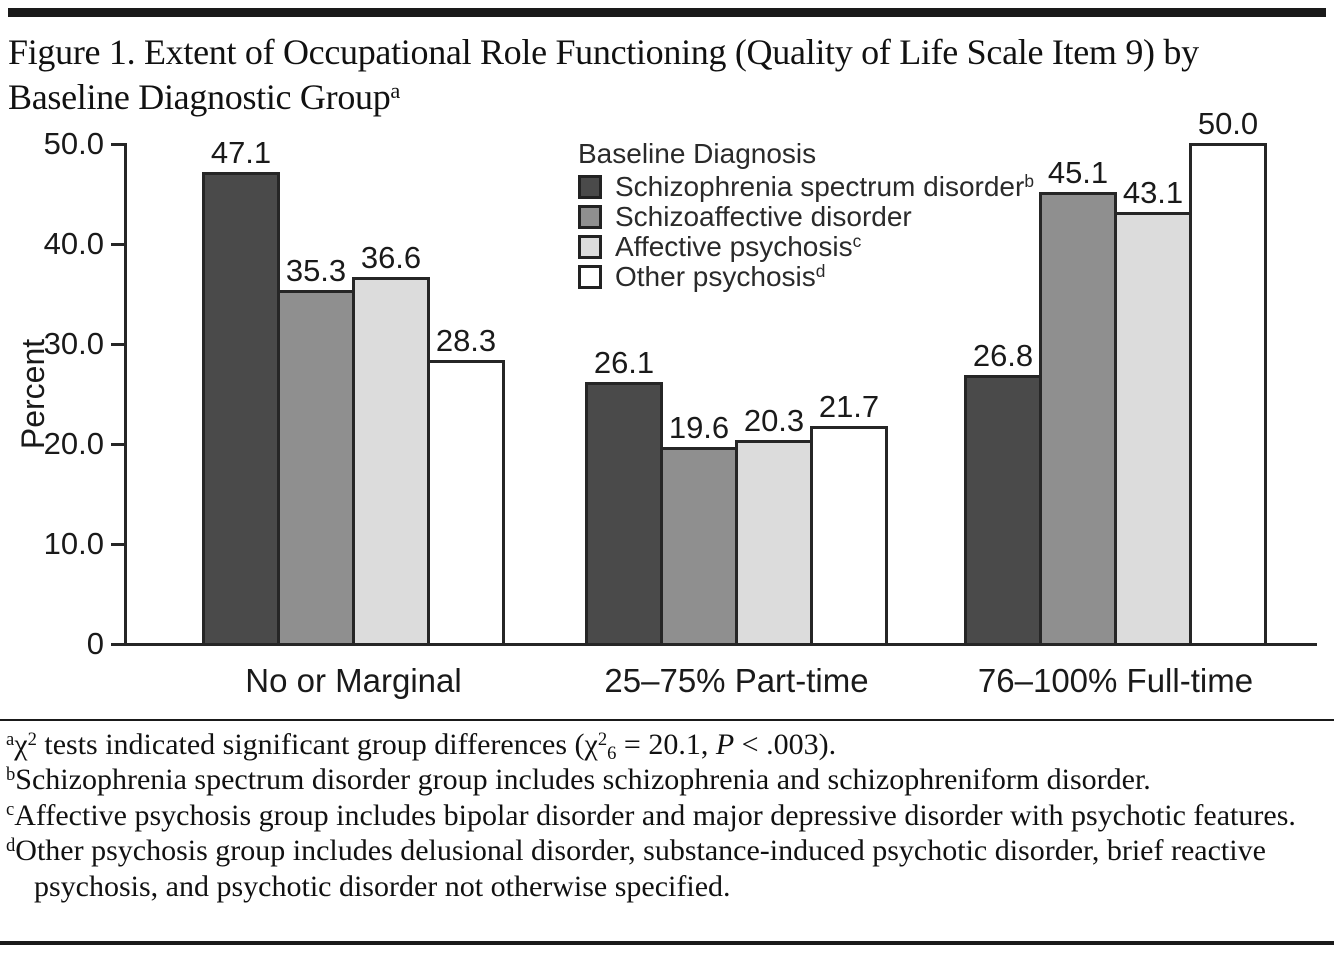  Describe the element at coordinates (624, 362) in the screenshot. I see `bar-value-label: 26.1` at that location.